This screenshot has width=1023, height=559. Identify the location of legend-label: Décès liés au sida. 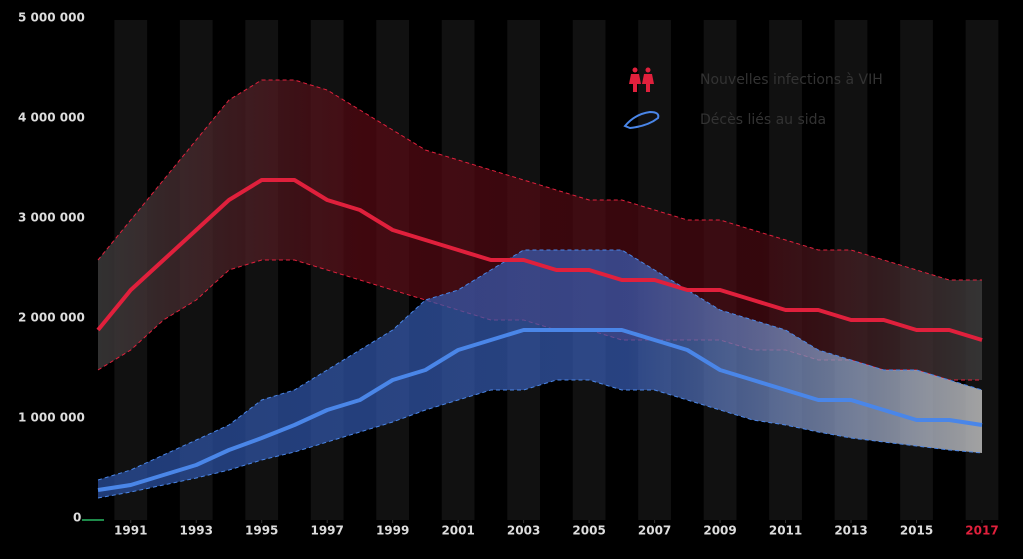
(763, 120).